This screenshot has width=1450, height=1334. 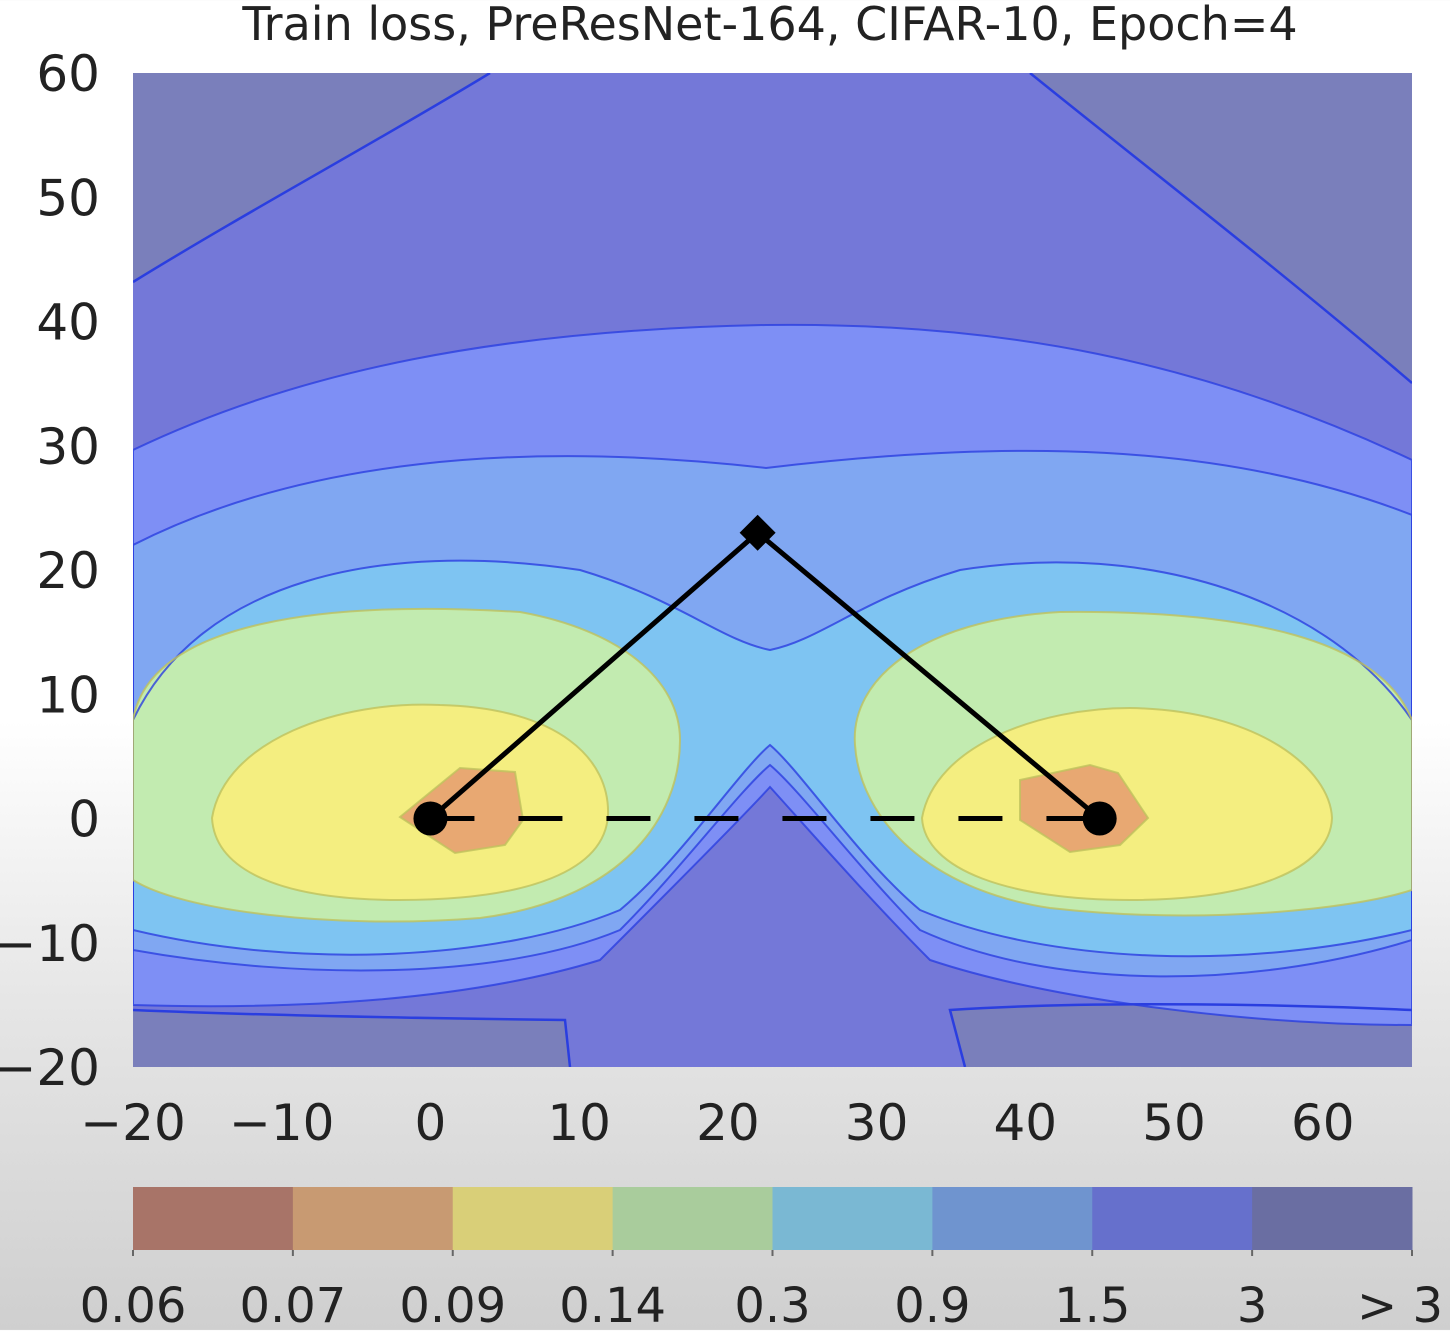 I want to click on colorbar-label: 0.14, so click(x=612, y=1304).